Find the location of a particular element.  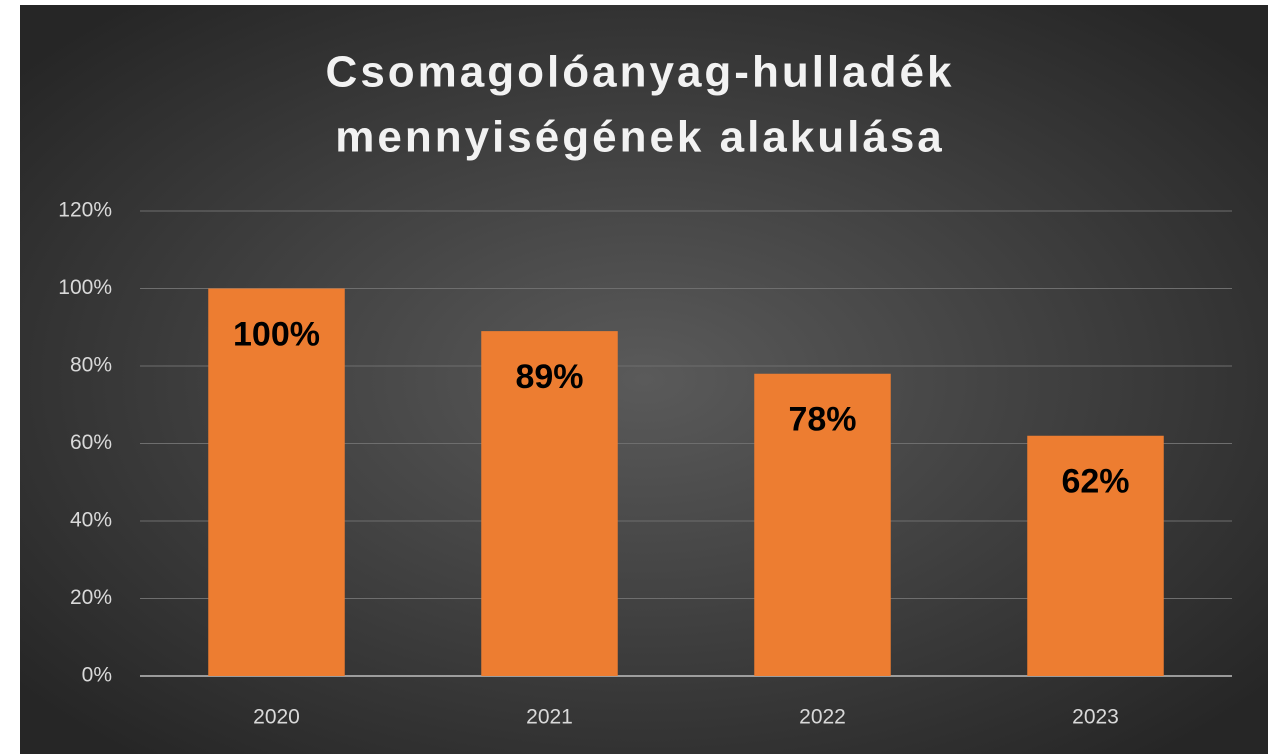

y-tick-label: 20% is located at coordinates (91, 597).